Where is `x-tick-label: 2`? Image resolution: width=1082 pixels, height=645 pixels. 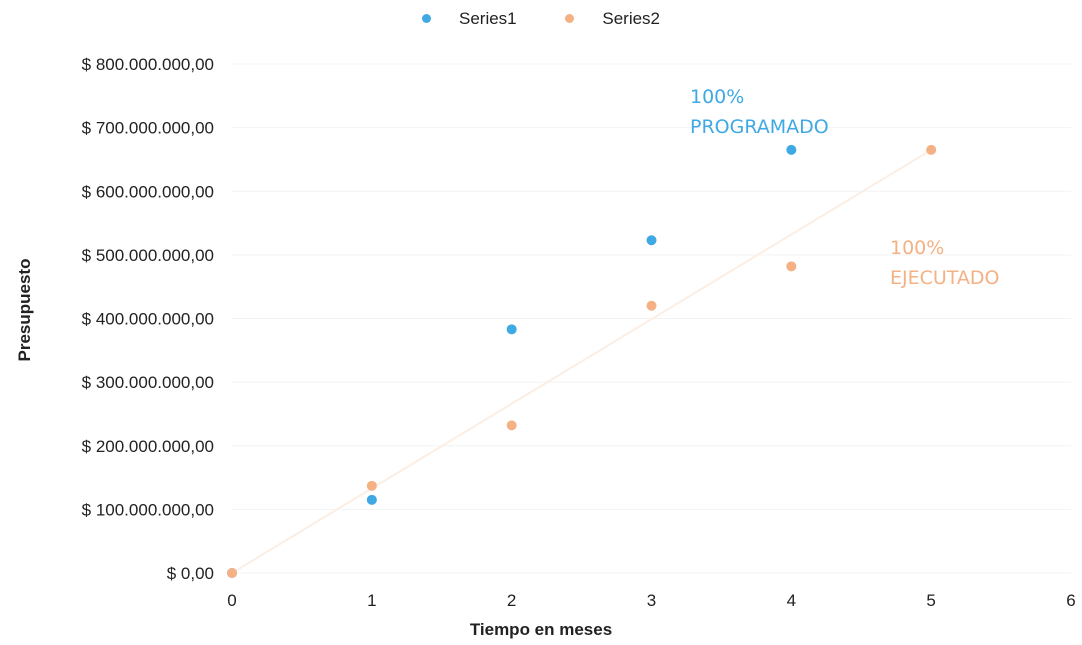
x-tick-label: 2 is located at coordinates (511, 600).